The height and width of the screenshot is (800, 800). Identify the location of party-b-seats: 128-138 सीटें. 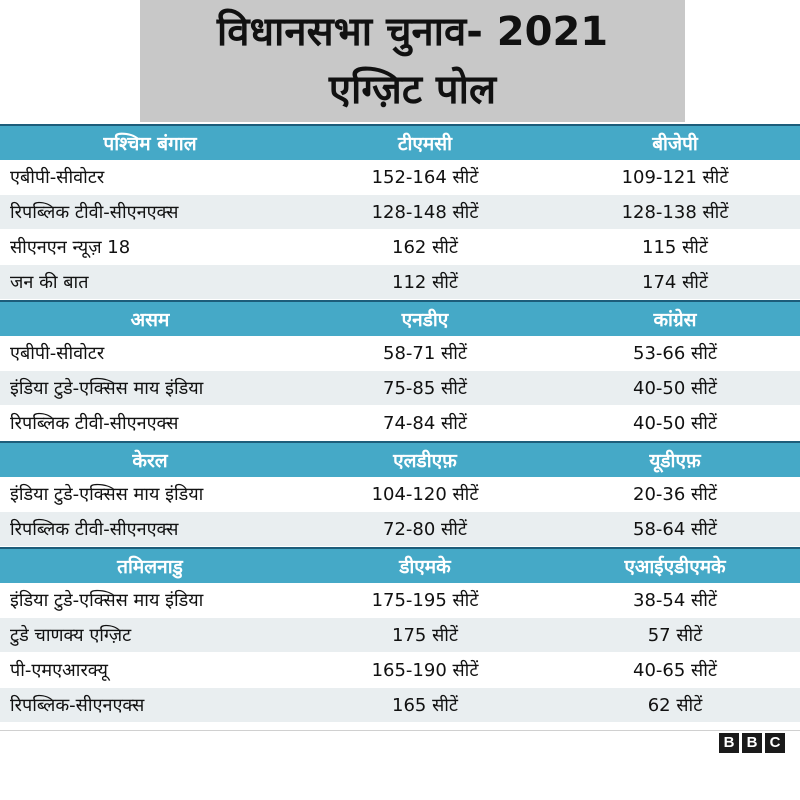
(675, 212).